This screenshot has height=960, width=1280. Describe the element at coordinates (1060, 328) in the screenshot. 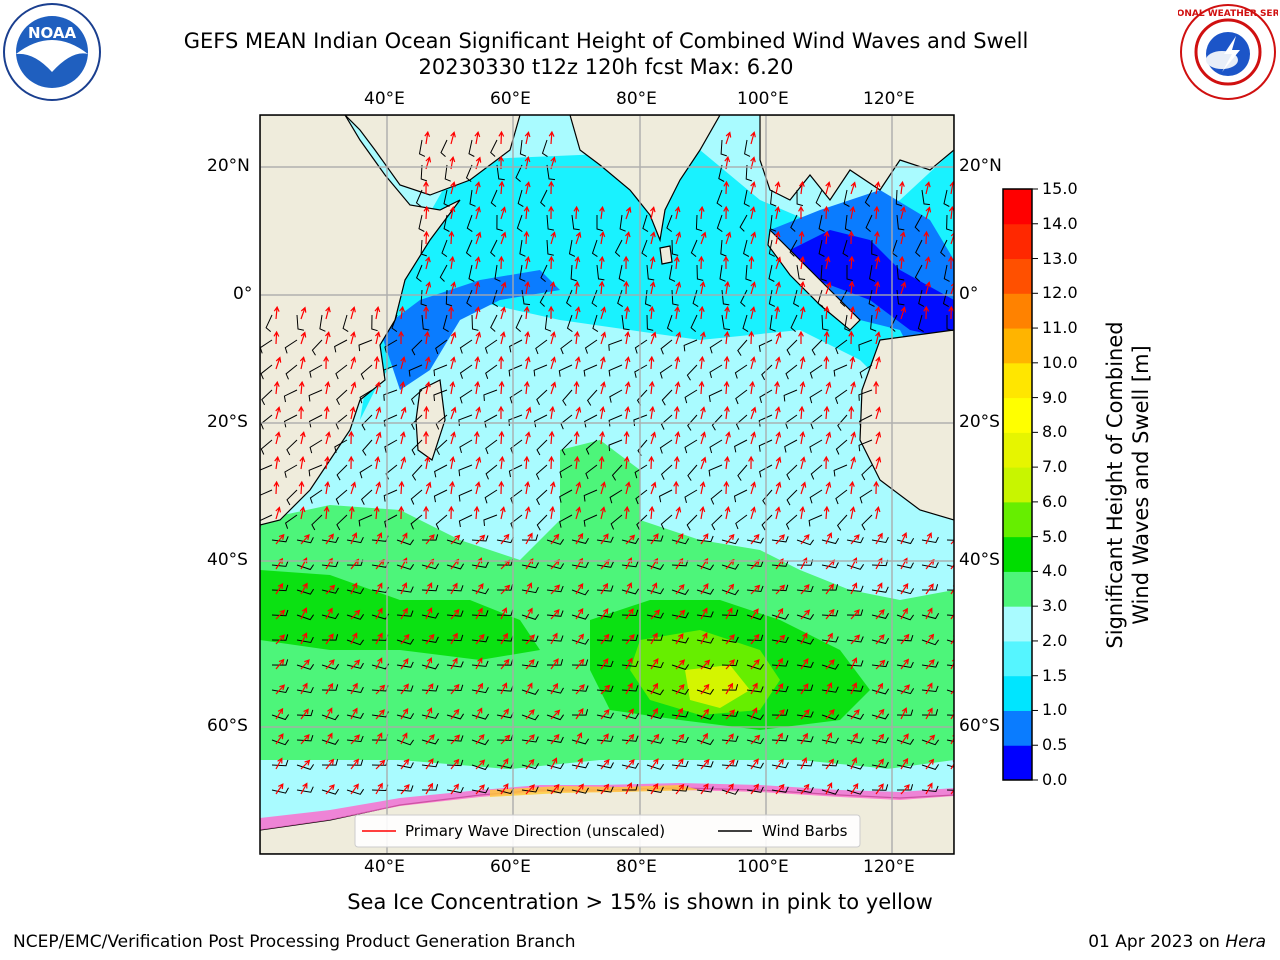

I see `colorbar-tick-label: 11.0` at that location.